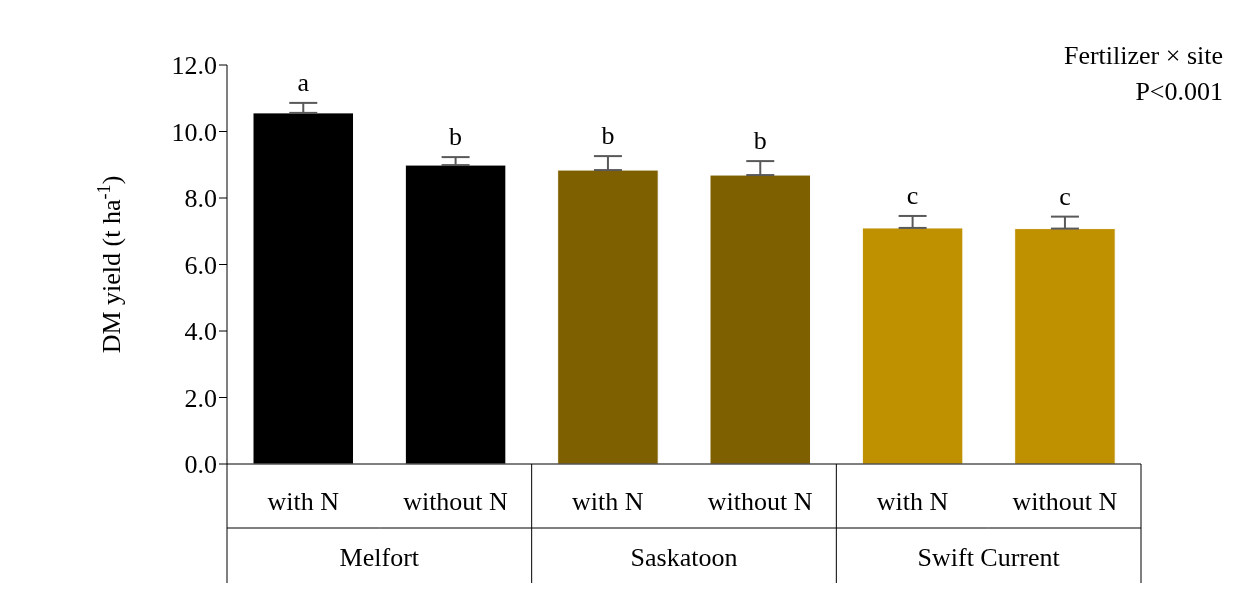 The image size is (1239, 591). Describe the element at coordinates (194, 66) in the screenshot. I see `y-tick-label: 12.0` at that location.